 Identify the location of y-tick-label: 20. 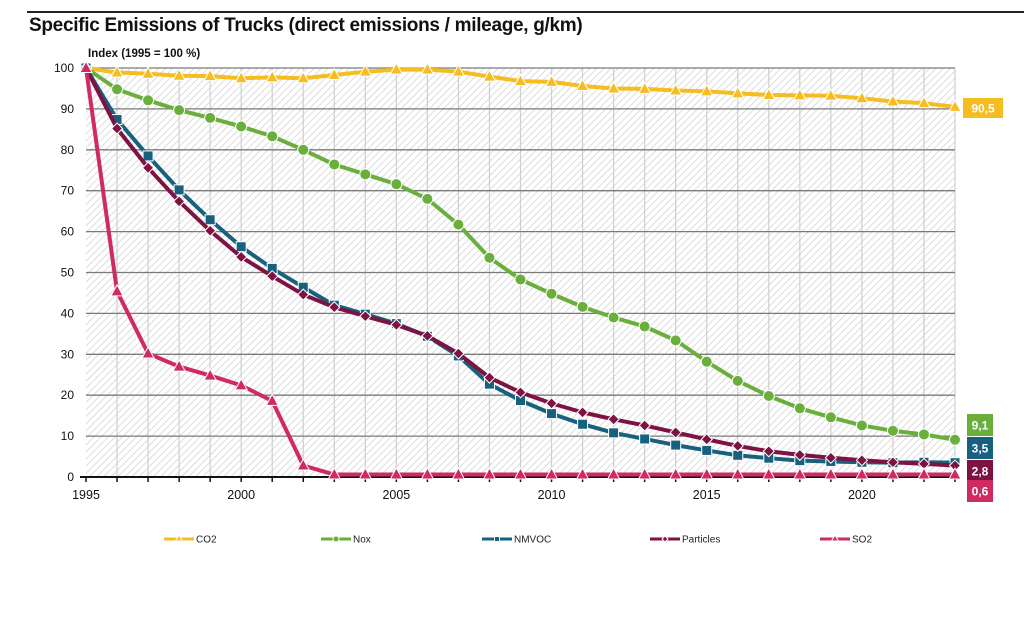
(68, 395).